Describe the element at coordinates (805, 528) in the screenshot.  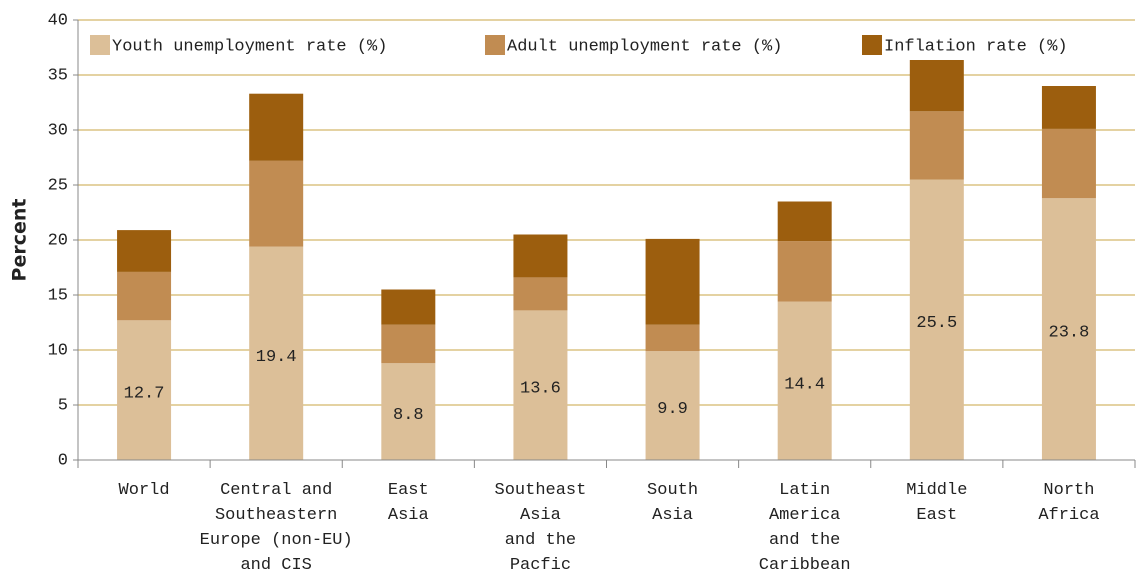
I see `x-tick-label: Latin America and the Caribbean` at that location.